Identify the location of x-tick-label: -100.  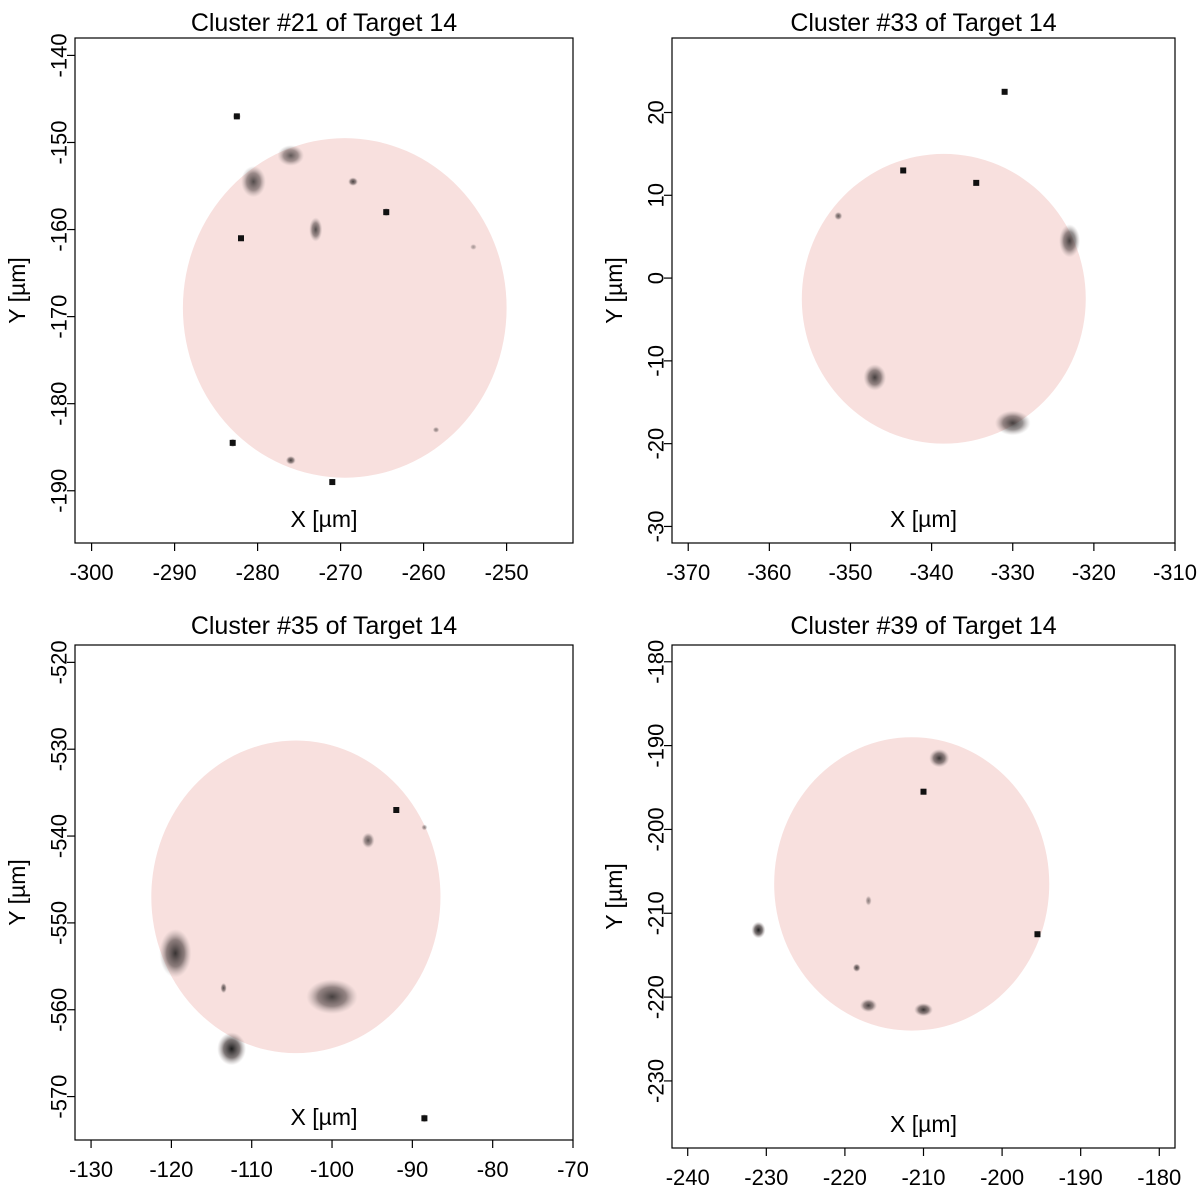
(332, 1169).